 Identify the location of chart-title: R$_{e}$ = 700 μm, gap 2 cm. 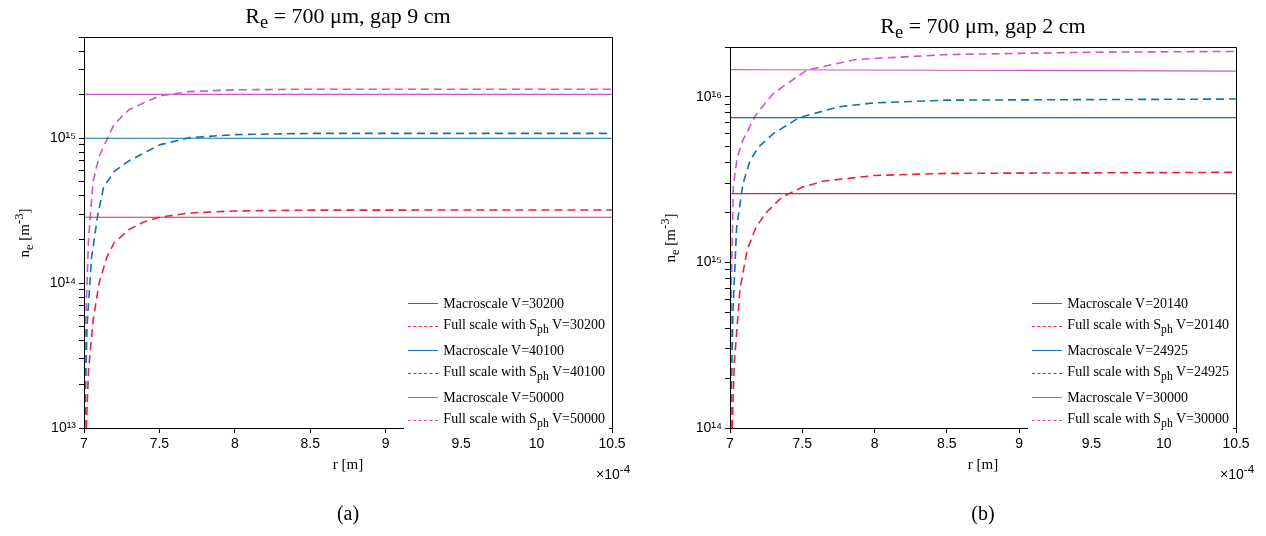
(983, 28).